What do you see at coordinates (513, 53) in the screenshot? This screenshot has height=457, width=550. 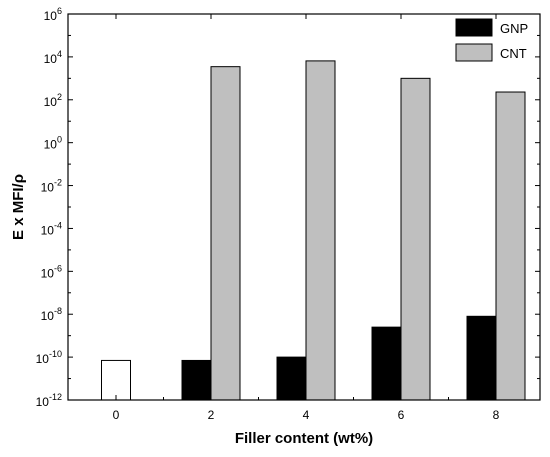 I see `legend-label-cnt: CNT` at bounding box center [513, 53].